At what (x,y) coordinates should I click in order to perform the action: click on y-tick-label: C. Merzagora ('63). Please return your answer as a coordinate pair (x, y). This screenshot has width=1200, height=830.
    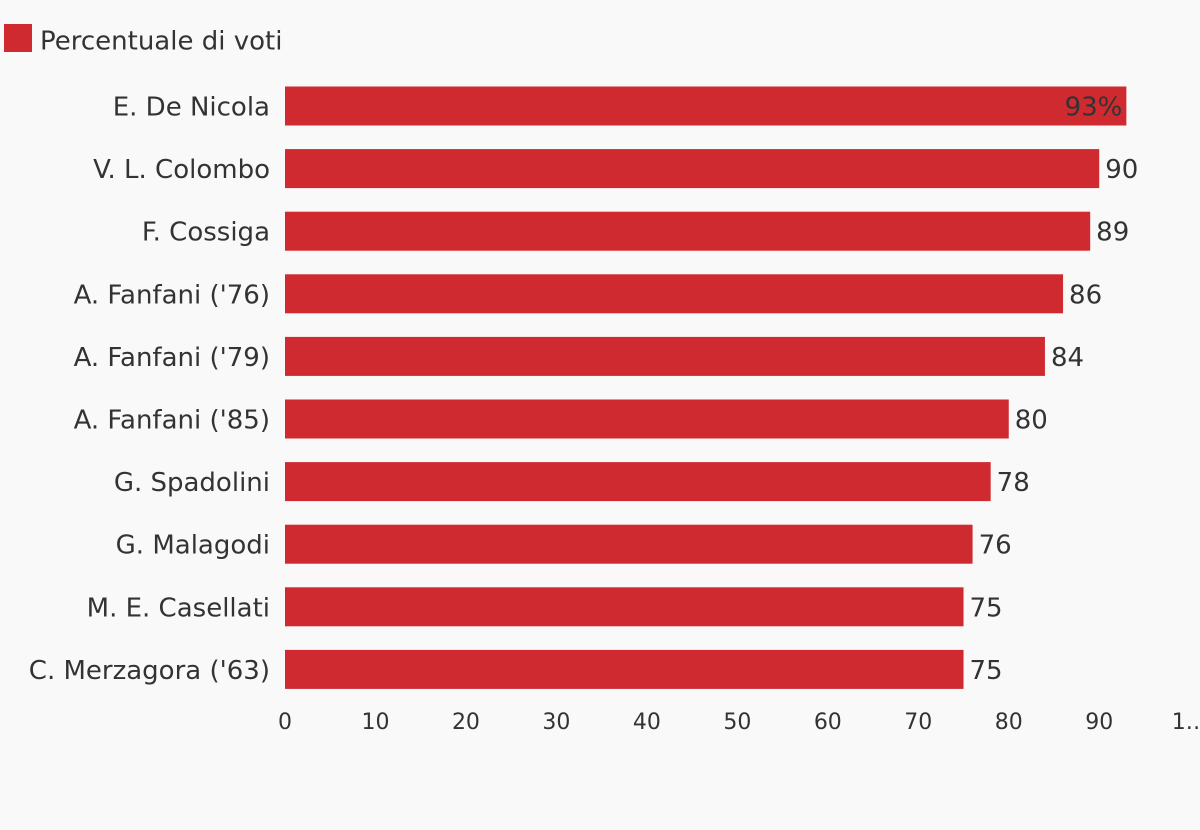
    Looking at the image, I should click on (149, 671).